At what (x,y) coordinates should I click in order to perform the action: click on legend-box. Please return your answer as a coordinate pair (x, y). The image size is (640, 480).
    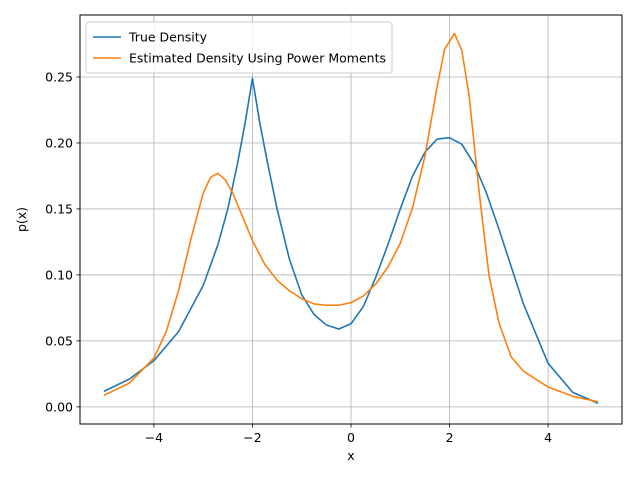
    Looking at the image, I should click on (239, 47).